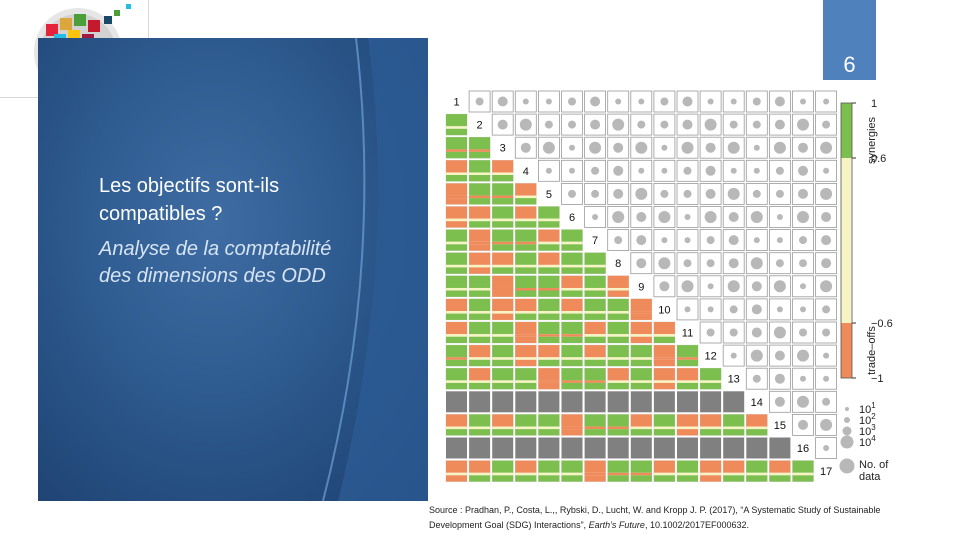 This screenshot has width=960, height=540. What do you see at coordinates (870, 477) in the screenshot?
I see `no-data-label-line2: data` at bounding box center [870, 477].